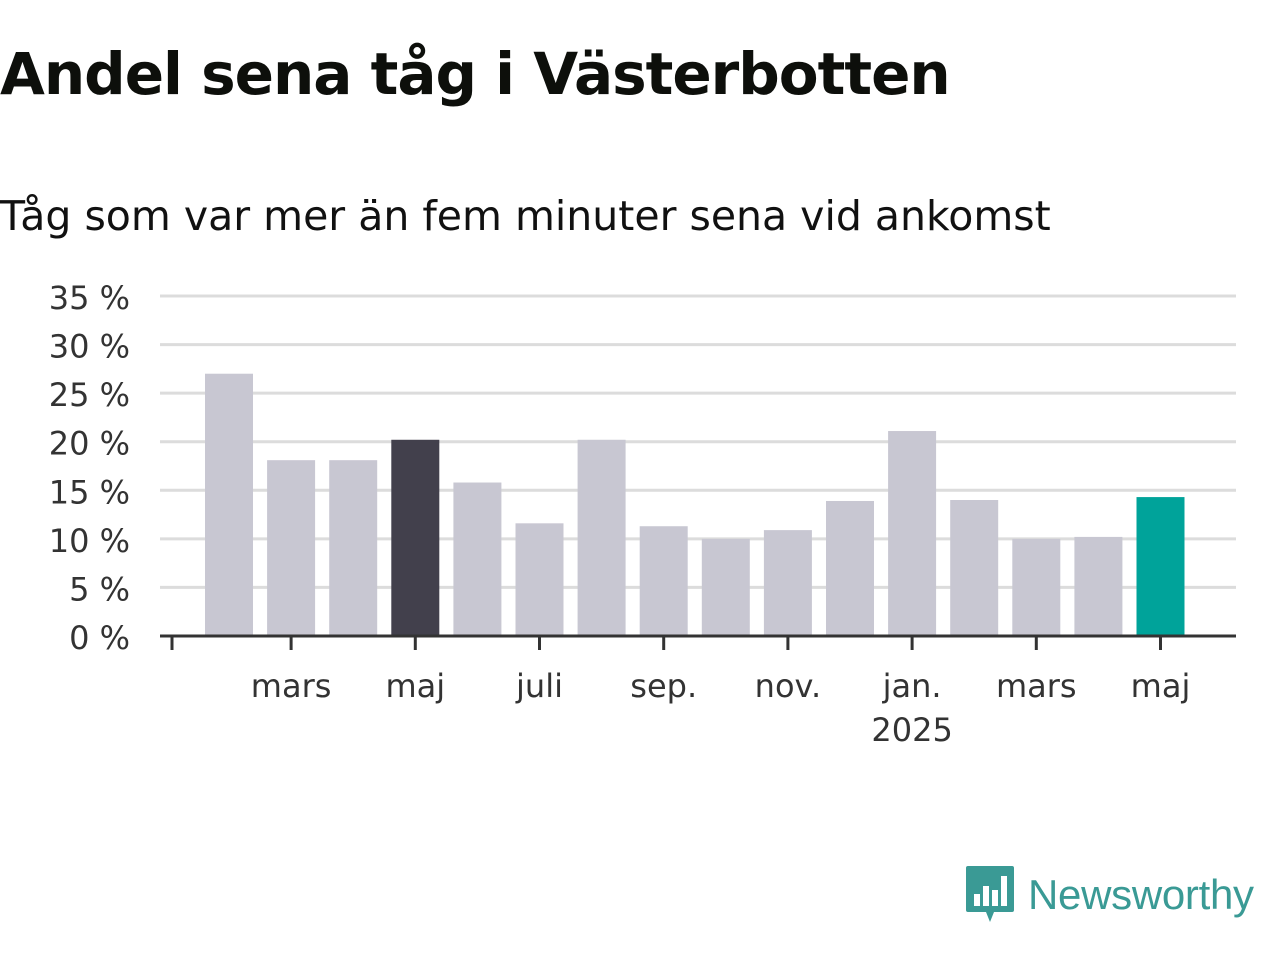 This screenshot has width=1280, height=960. Describe the element at coordinates (89, 347) in the screenshot. I see `y-tick-label: 30 %` at that location.